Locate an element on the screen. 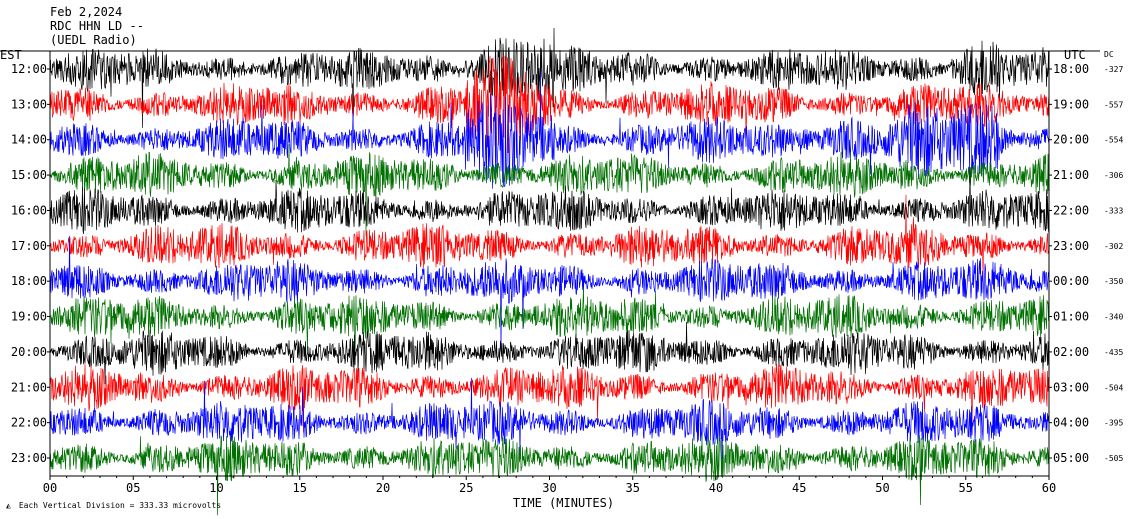 This screenshot has width=1130, height=519. logo-icon: ◭ is located at coordinates (8, 505).